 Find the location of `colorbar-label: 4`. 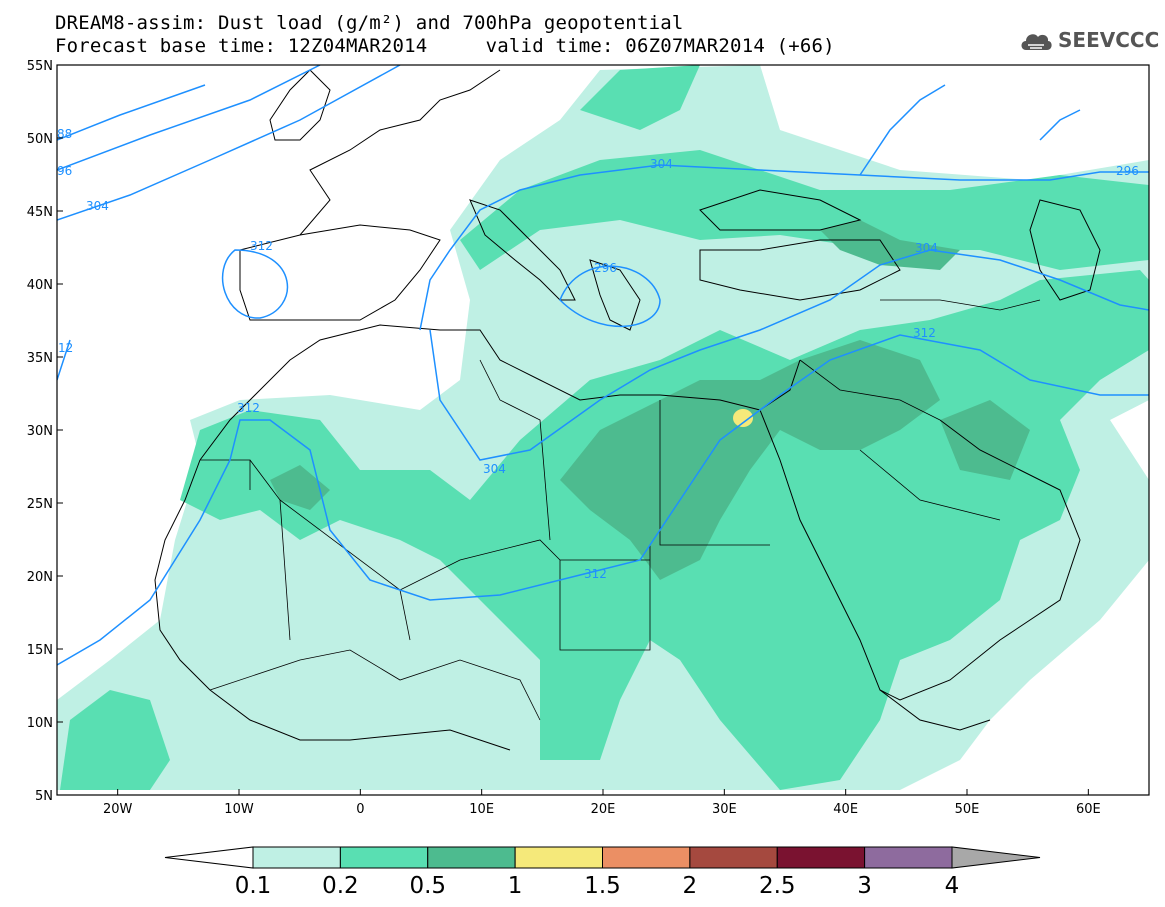

colorbar-label: 4 is located at coordinates (952, 886).